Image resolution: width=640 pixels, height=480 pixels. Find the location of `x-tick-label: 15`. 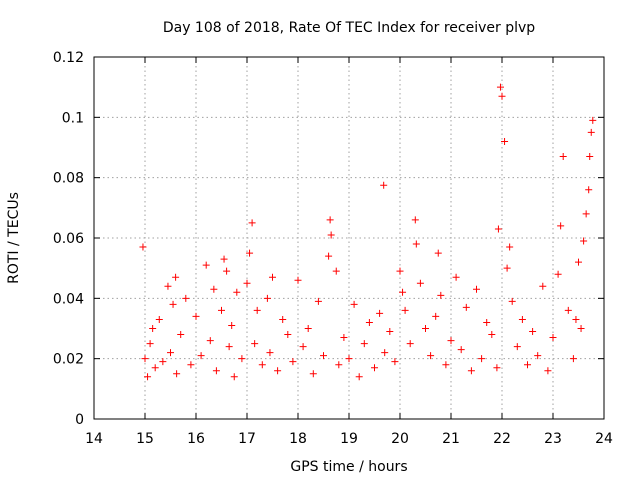

x-tick-label: 15 is located at coordinates (145, 439).